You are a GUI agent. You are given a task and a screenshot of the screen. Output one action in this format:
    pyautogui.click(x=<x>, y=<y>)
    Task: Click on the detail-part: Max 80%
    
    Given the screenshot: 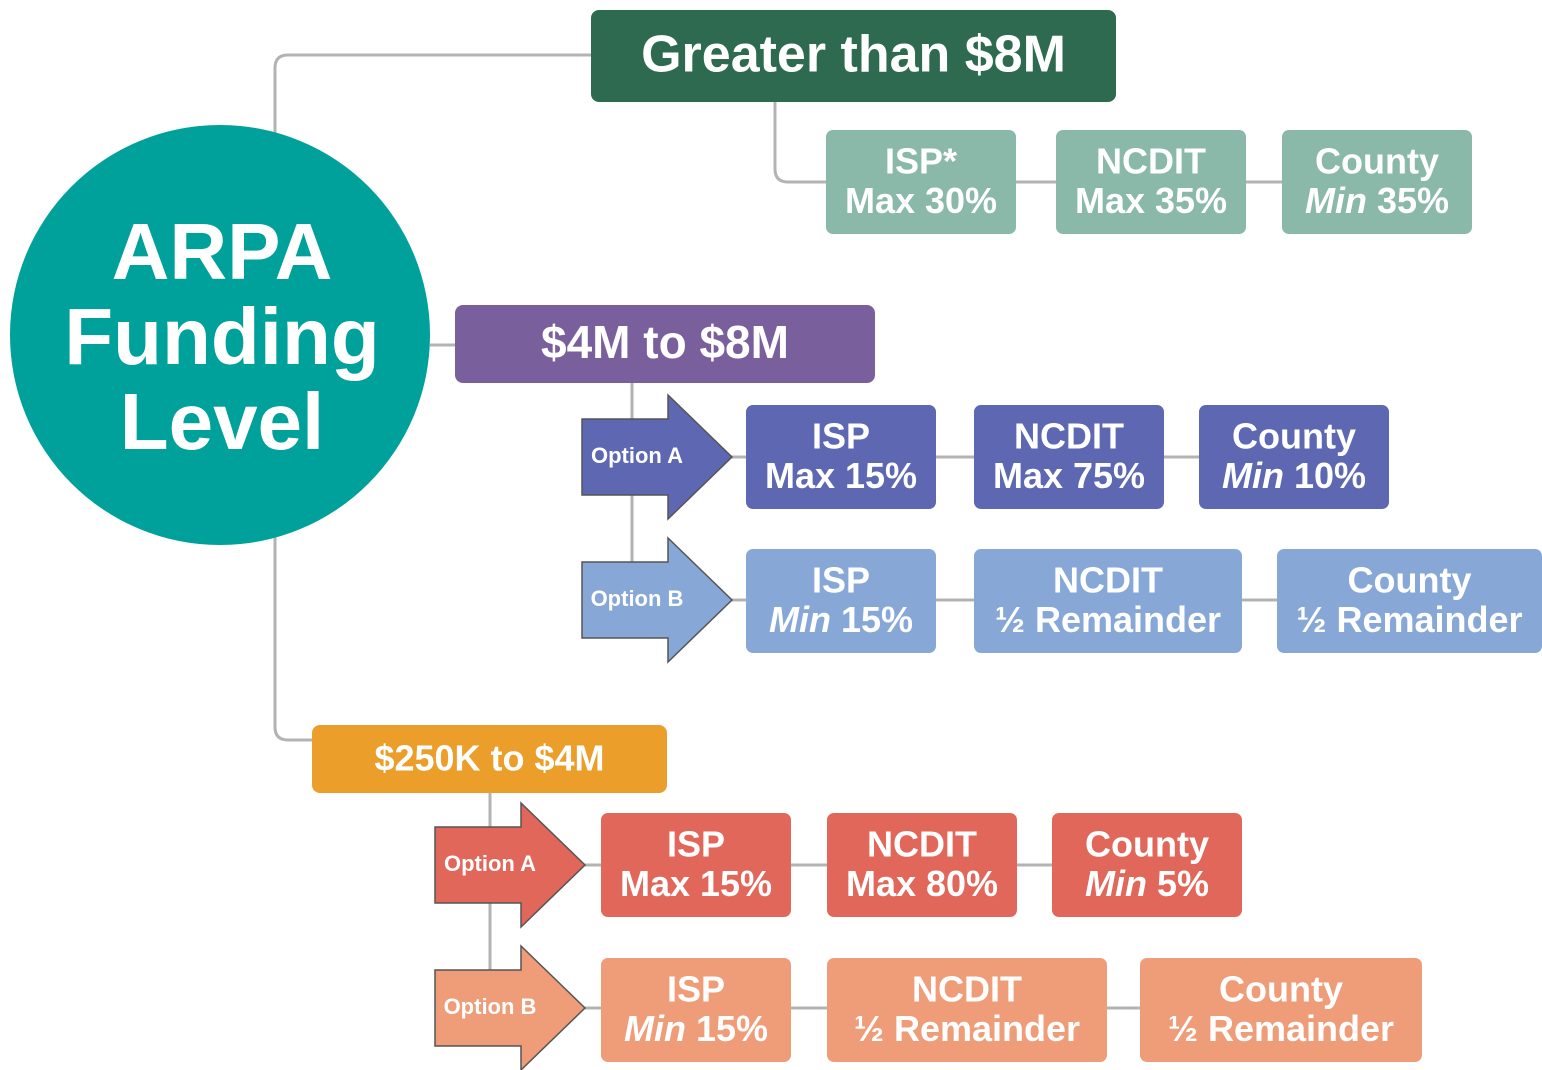 What is the action you would take?
    pyautogui.click(x=922, y=883)
    